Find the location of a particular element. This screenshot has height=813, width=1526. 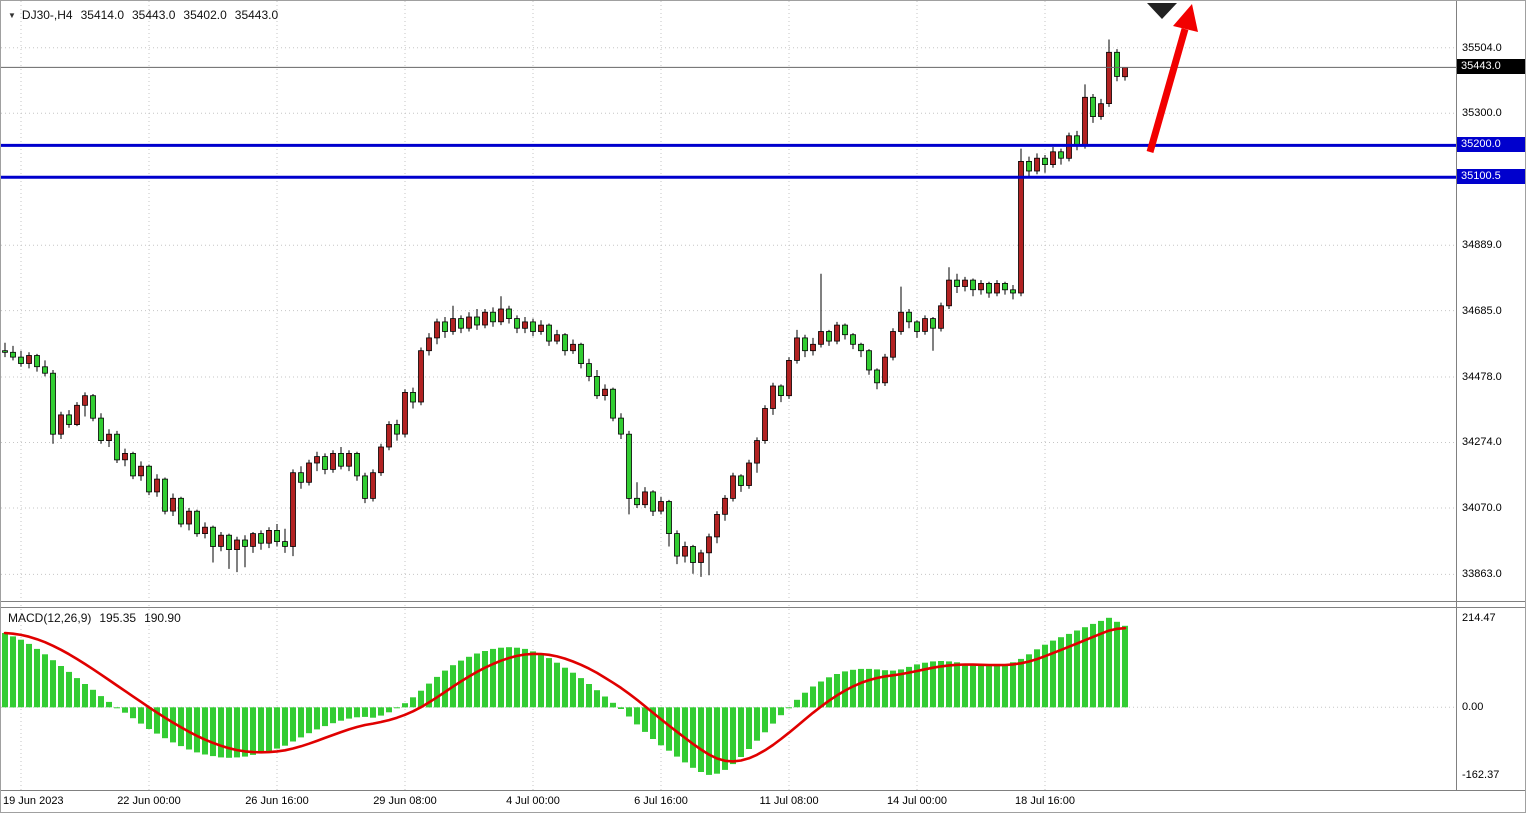

quote-high: 35443.0 is located at coordinates (154, 15).